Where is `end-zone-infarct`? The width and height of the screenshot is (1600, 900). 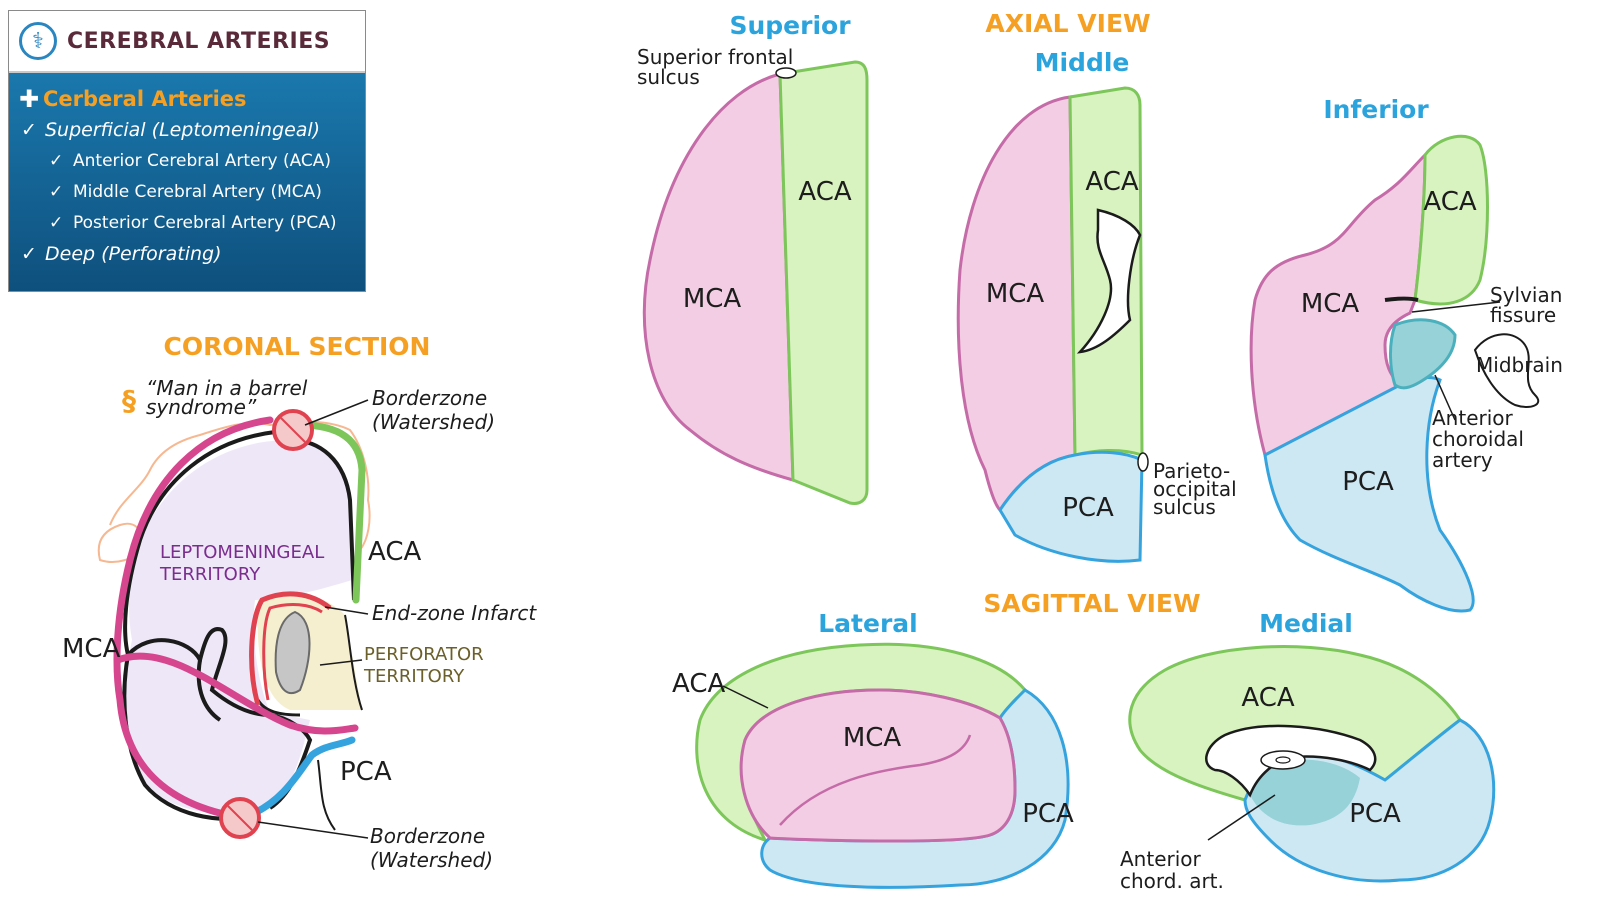 end-zone-infarct is located at coordinates (290, 648).